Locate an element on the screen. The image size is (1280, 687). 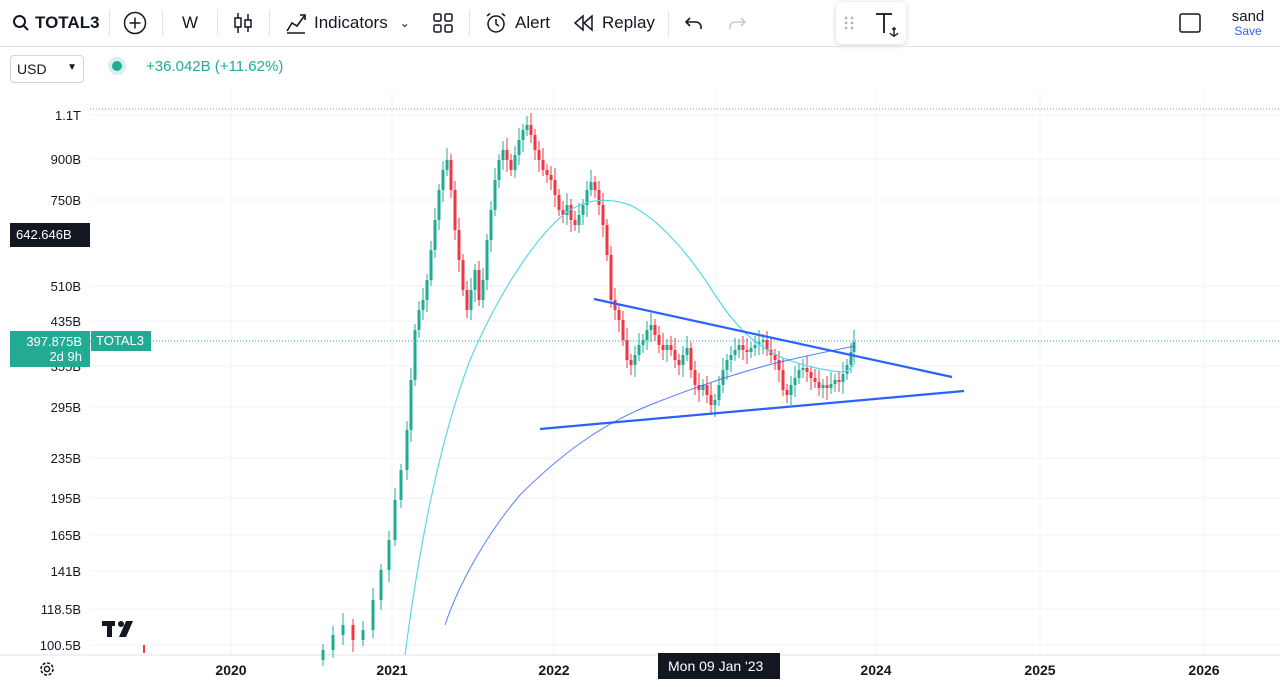
plus-circle-icon is located at coordinates (135, 23).